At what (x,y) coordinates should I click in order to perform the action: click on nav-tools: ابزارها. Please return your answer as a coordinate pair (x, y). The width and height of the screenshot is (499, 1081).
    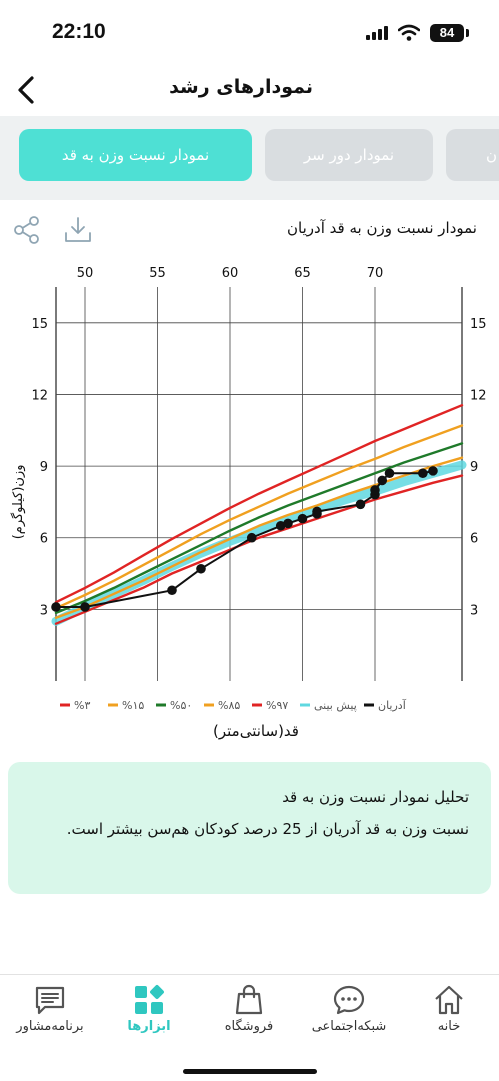
    Looking at the image, I should click on (149, 1015).